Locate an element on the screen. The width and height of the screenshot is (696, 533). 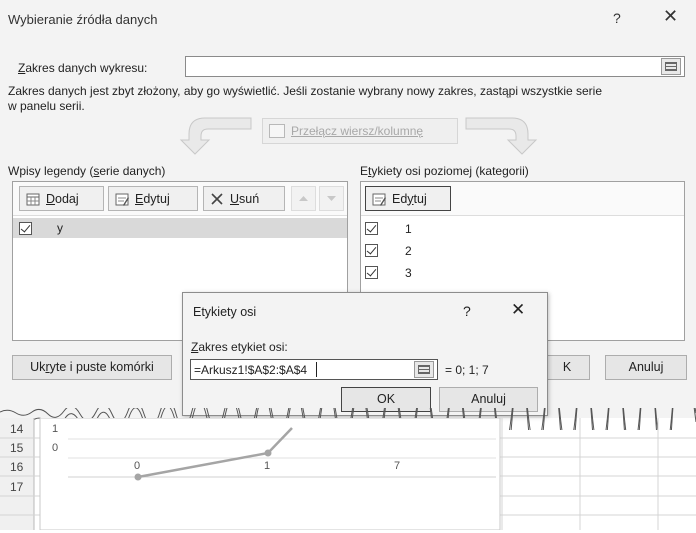
add-label: Dodaj is located at coordinates (62, 198).